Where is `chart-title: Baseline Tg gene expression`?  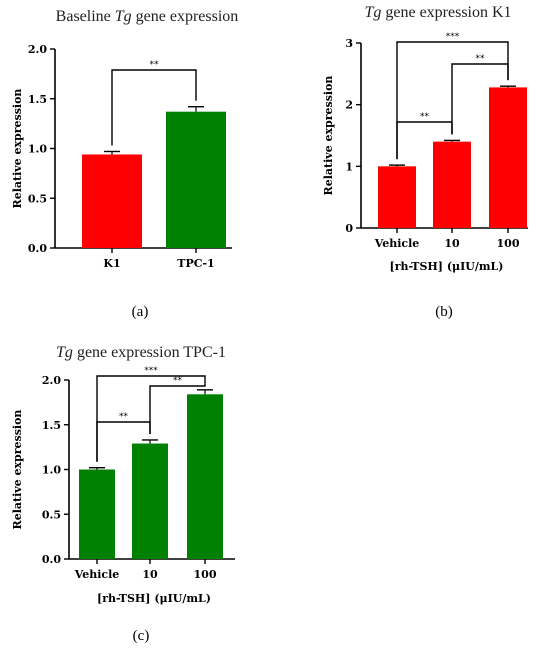
chart-title: Baseline Tg gene expression is located at coordinates (147, 16).